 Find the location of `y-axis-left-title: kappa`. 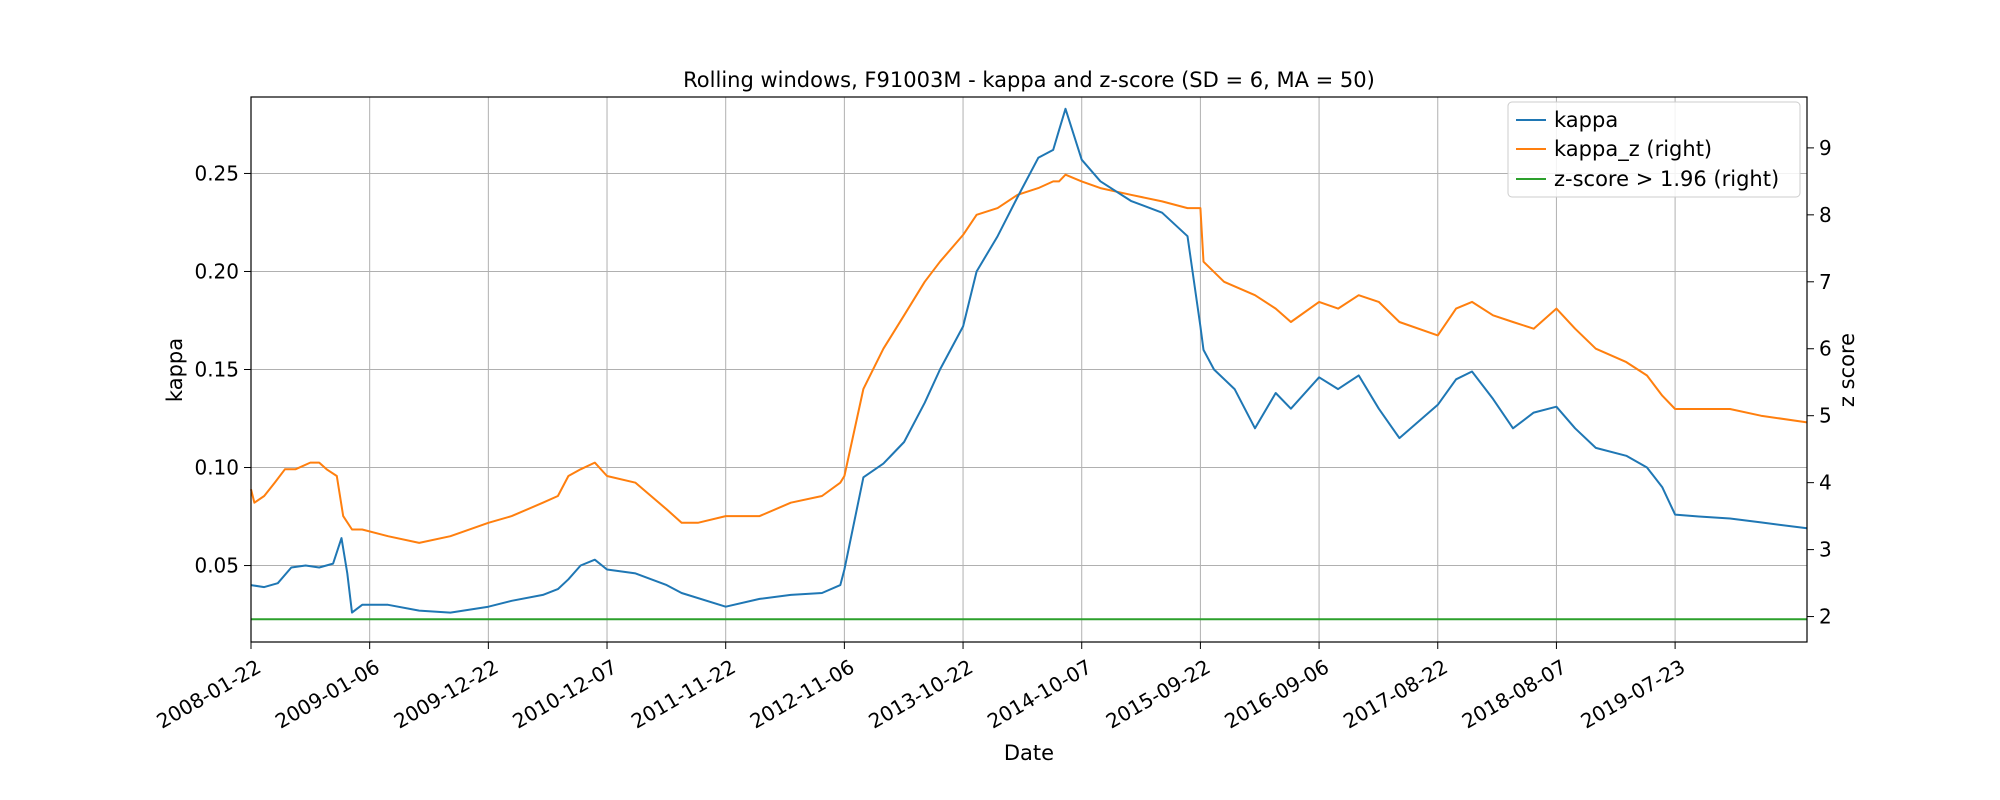

y-axis-left-title: kappa is located at coordinates (175, 370).